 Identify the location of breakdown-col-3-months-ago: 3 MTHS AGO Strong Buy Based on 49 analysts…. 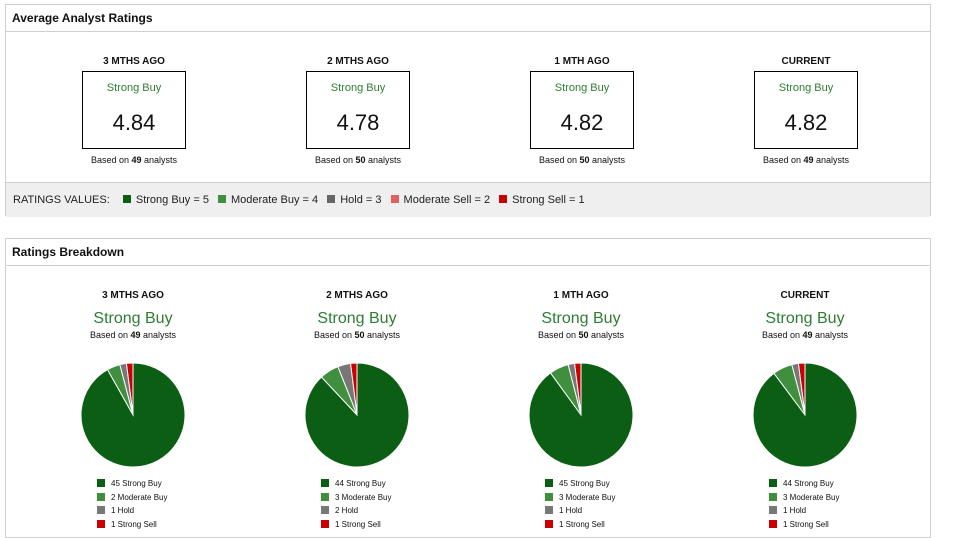
(133, 409).